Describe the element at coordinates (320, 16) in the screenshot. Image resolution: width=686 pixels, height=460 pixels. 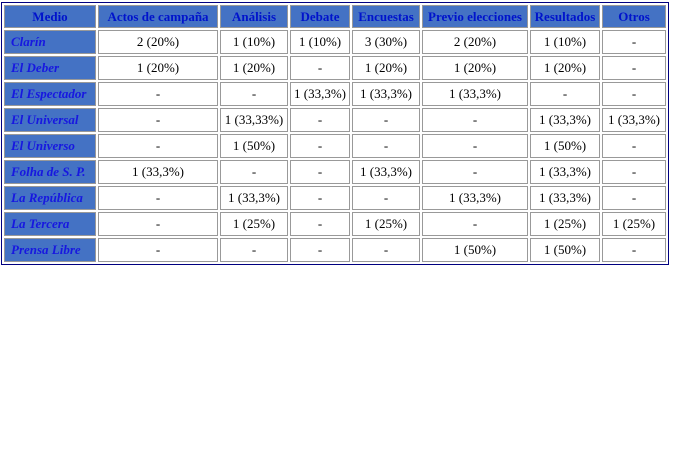
I see `column-header-3: Debate` at that location.